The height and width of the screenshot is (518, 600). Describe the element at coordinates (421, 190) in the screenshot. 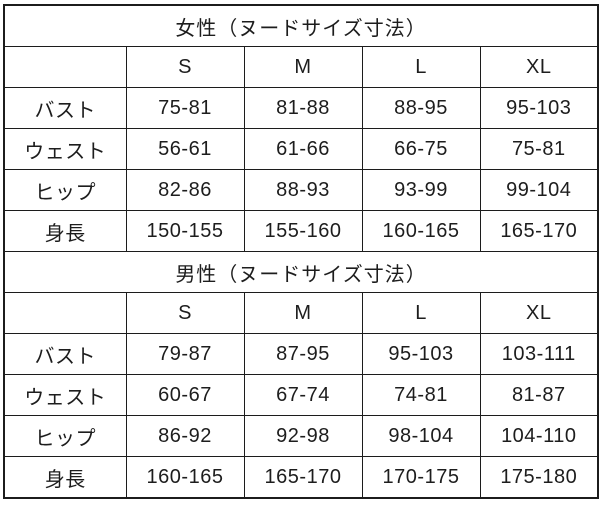

I see `women-hip-l: 93-99` at that location.